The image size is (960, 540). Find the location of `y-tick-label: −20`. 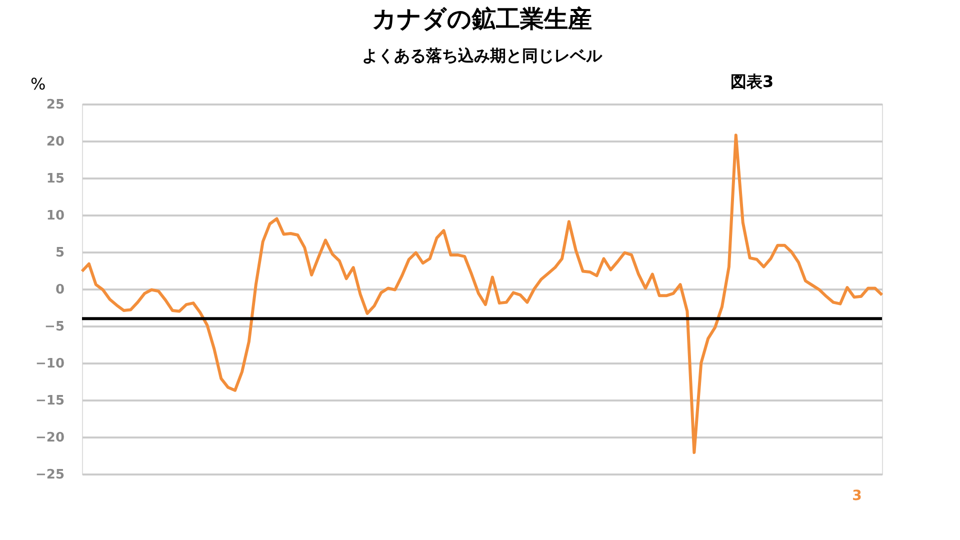

y-tick-label: −20 is located at coordinates (50, 438).